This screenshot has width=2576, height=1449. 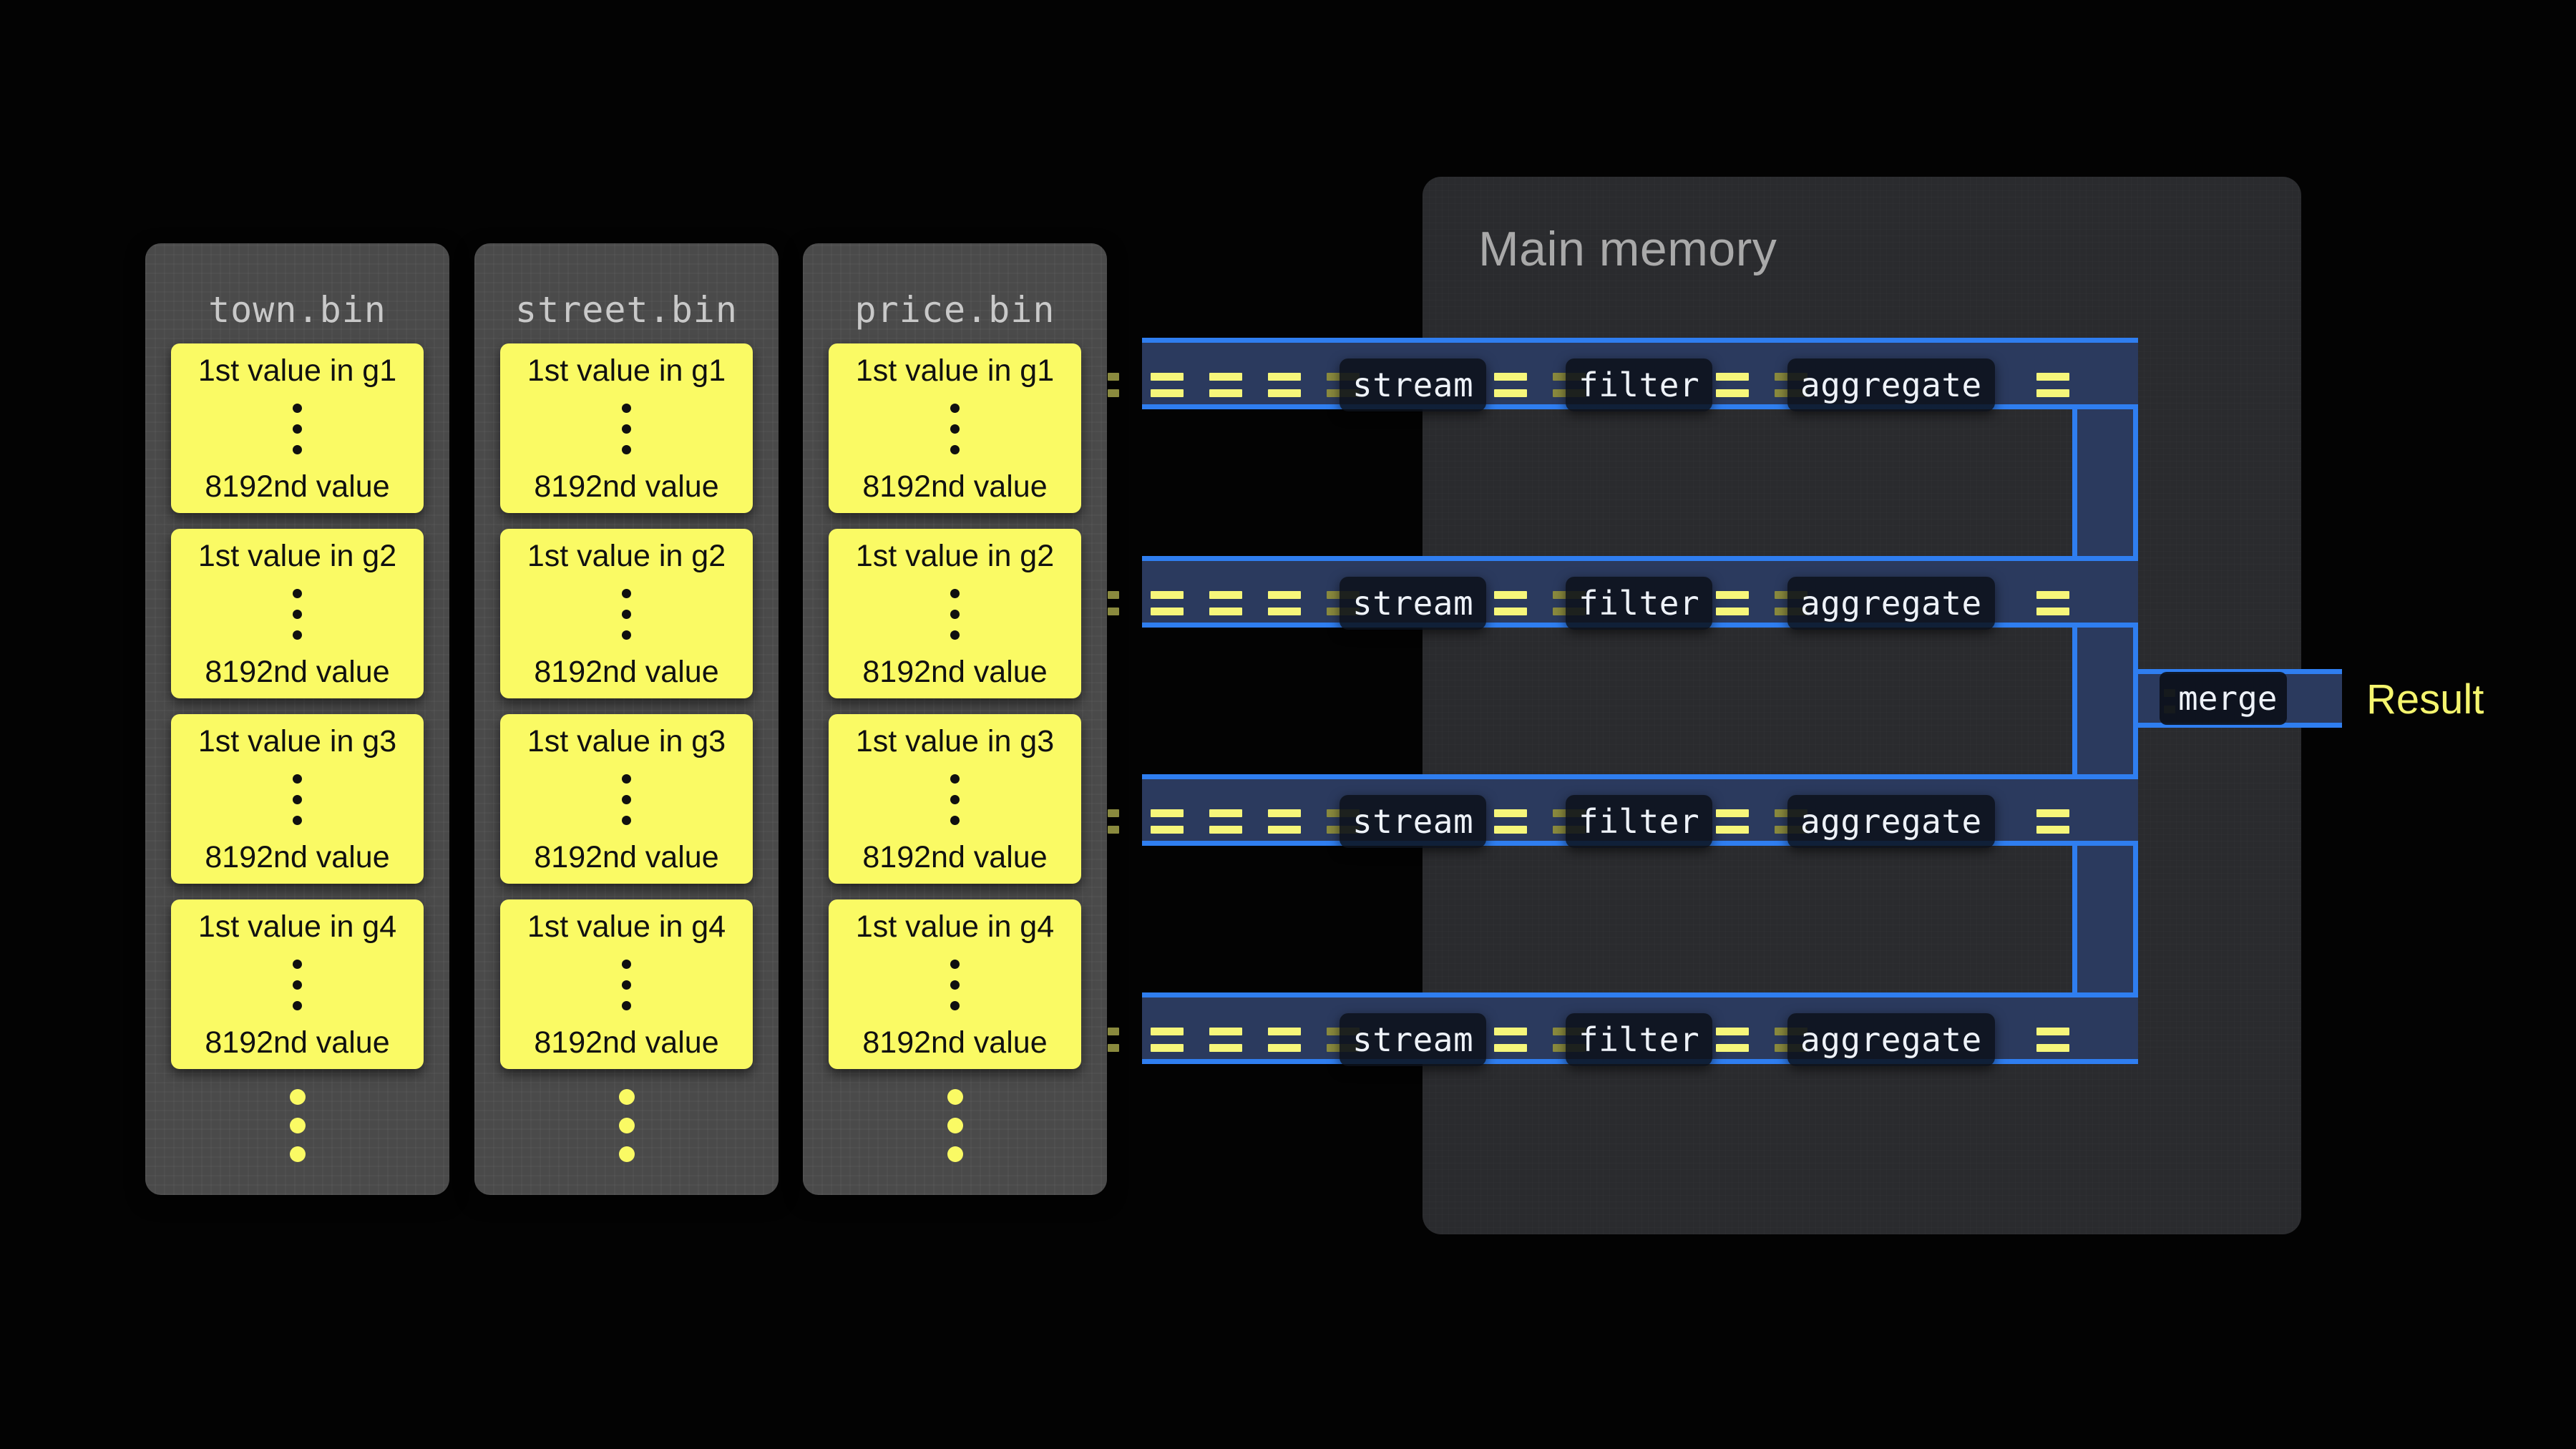 What do you see at coordinates (2425, 699) in the screenshot?
I see `result-label: Result` at bounding box center [2425, 699].